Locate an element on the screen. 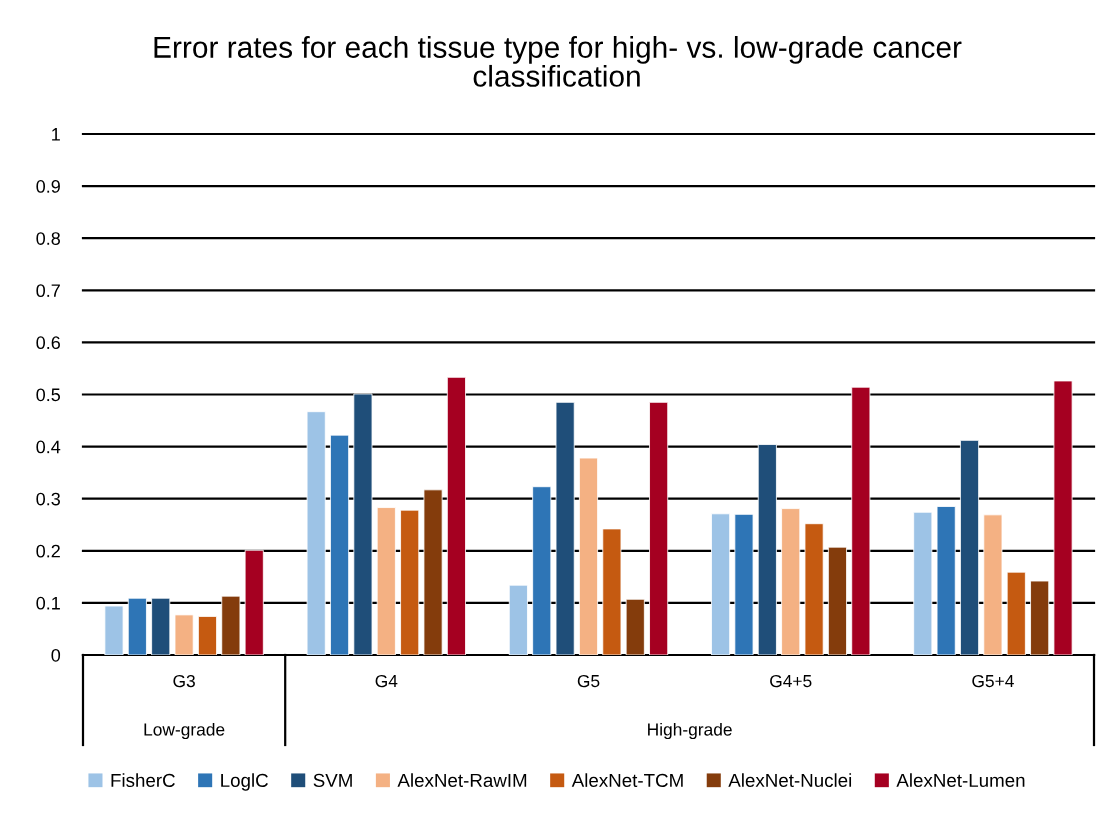 The image size is (1114, 815). legend-label: AlexNet-Lumen is located at coordinates (960, 780).